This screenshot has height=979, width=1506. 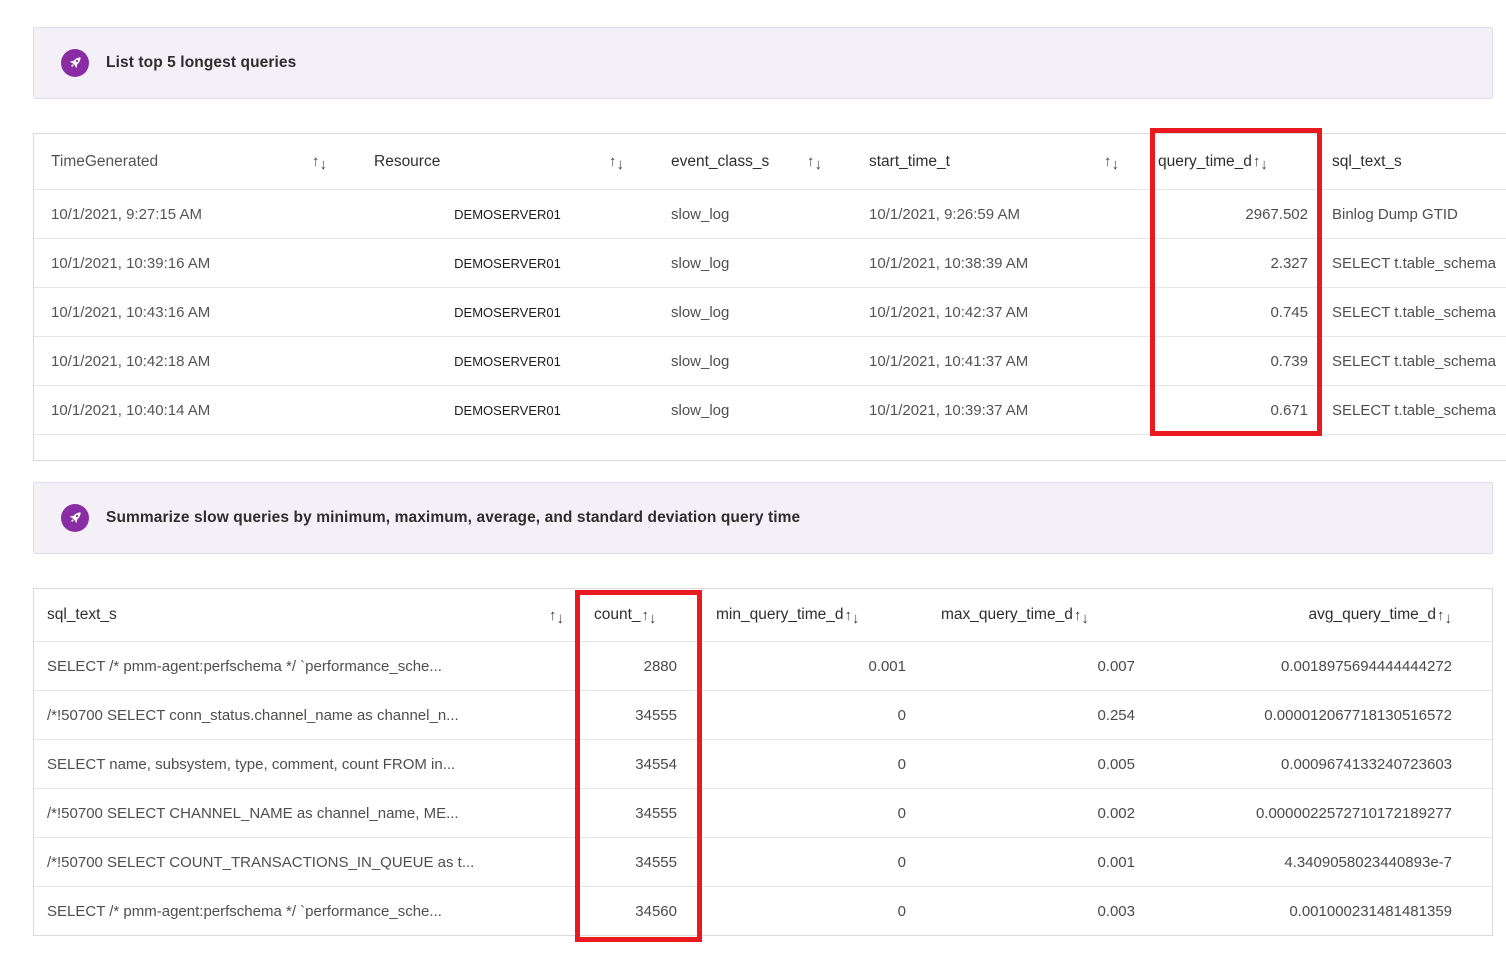 What do you see at coordinates (75, 518) in the screenshot?
I see `rocket-icon` at bounding box center [75, 518].